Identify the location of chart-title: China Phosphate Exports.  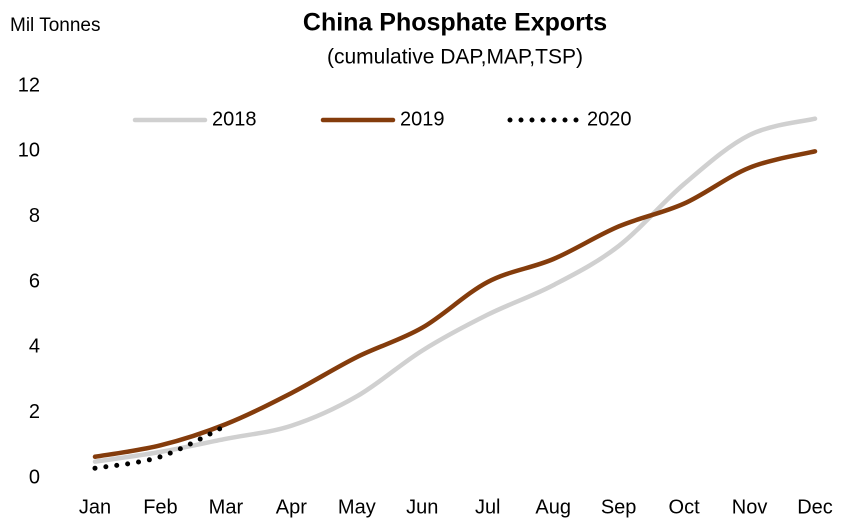
(455, 23).